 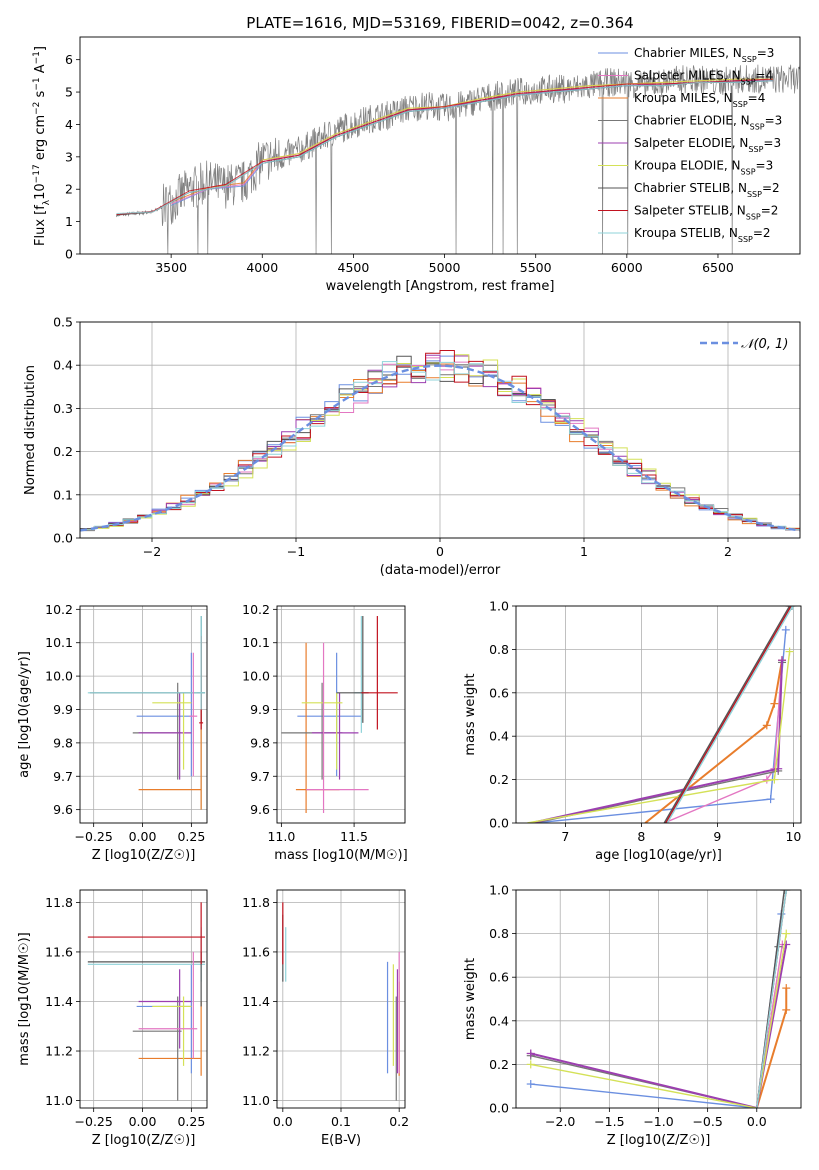 I want to click on x-tick-label: 0.2, so click(x=399, y=1121).